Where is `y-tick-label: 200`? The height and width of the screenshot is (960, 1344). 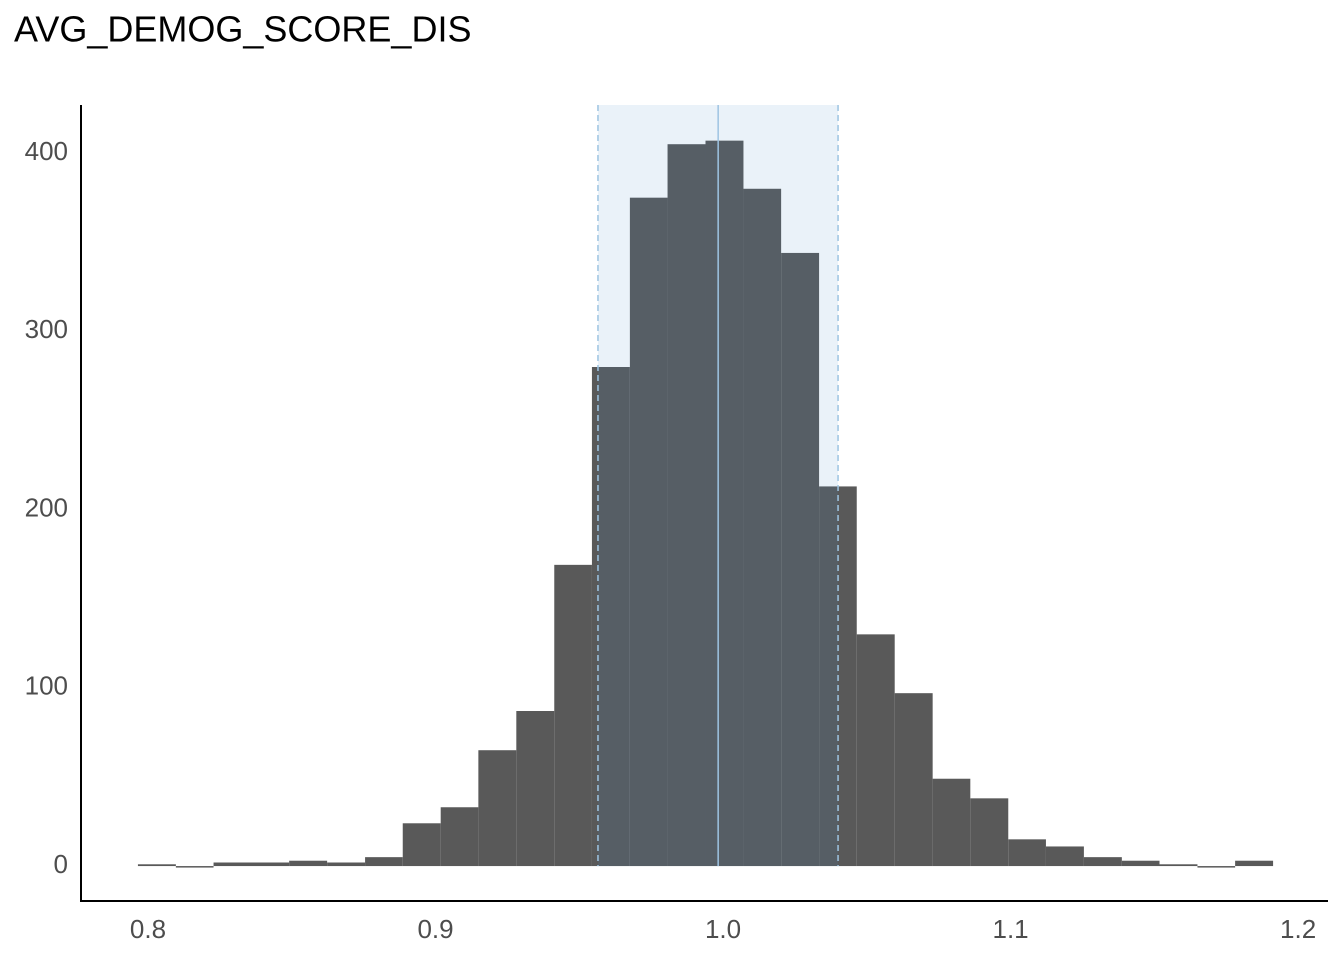
y-tick-label: 200 is located at coordinates (46, 507).